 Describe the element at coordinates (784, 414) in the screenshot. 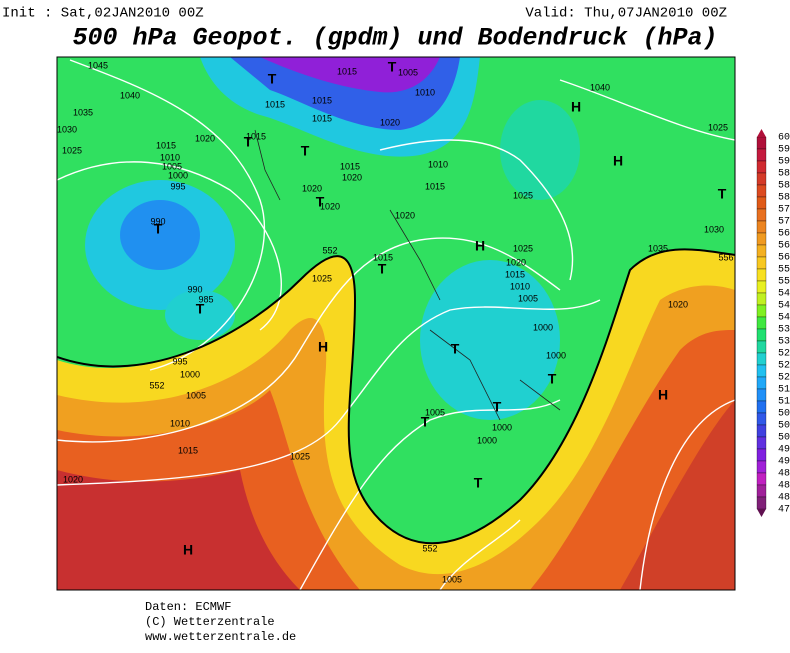

I see `legend-label: 508` at that location.